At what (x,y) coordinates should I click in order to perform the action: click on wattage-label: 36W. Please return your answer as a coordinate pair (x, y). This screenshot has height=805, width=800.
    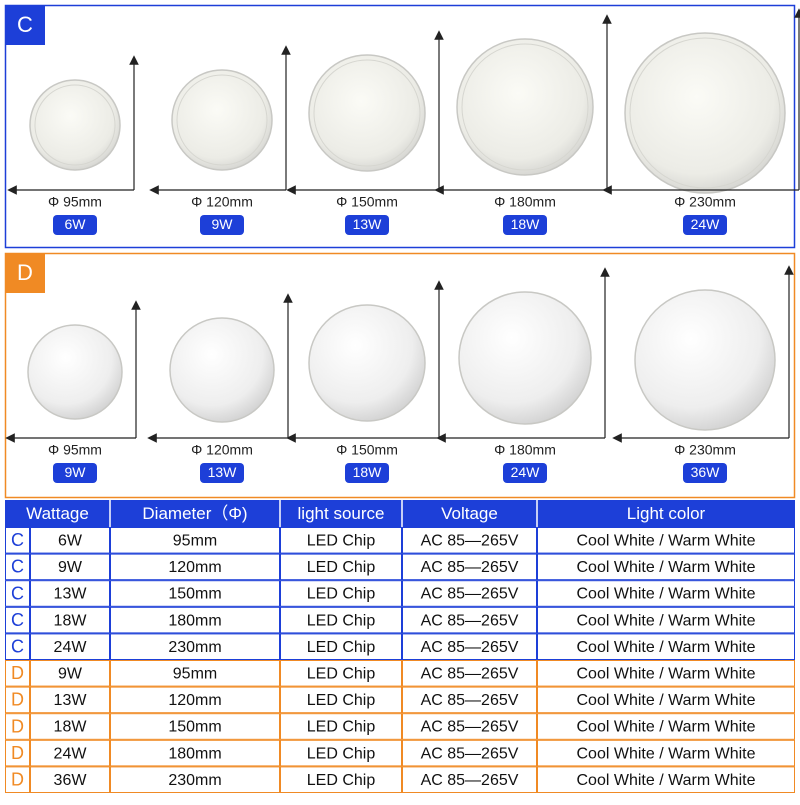
    Looking at the image, I should click on (706, 472).